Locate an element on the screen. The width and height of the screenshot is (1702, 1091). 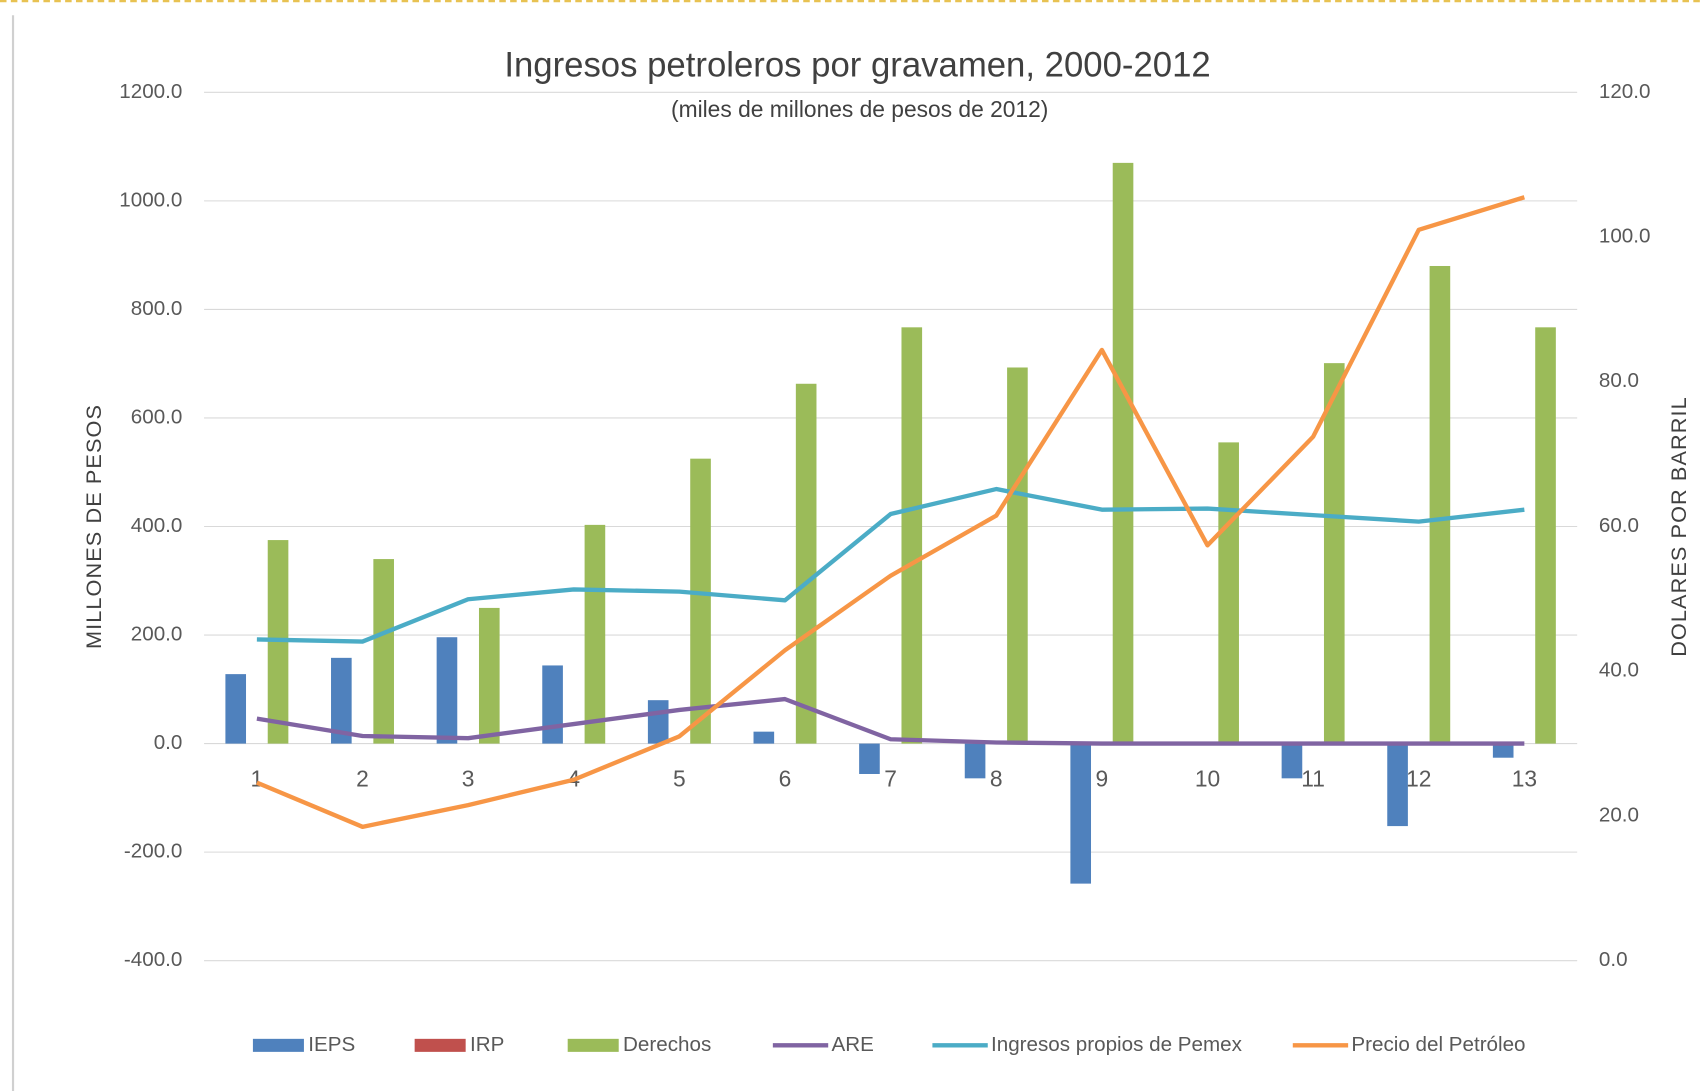
legend-label: ARE is located at coordinates (852, 1044).